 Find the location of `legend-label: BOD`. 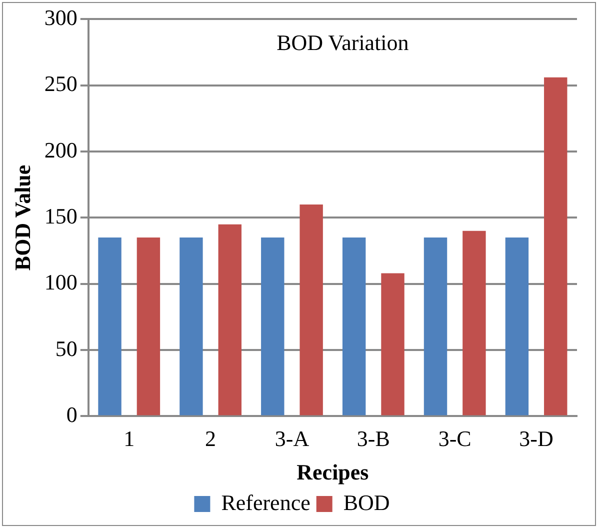

legend-label: BOD is located at coordinates (366, 502).